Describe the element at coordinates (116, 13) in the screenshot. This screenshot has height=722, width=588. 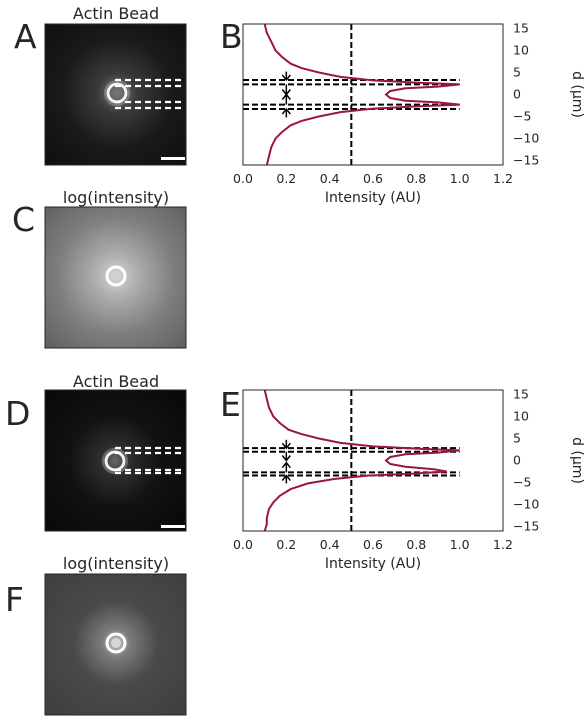
I see `panel-a-title: Actin Bead` at that location.